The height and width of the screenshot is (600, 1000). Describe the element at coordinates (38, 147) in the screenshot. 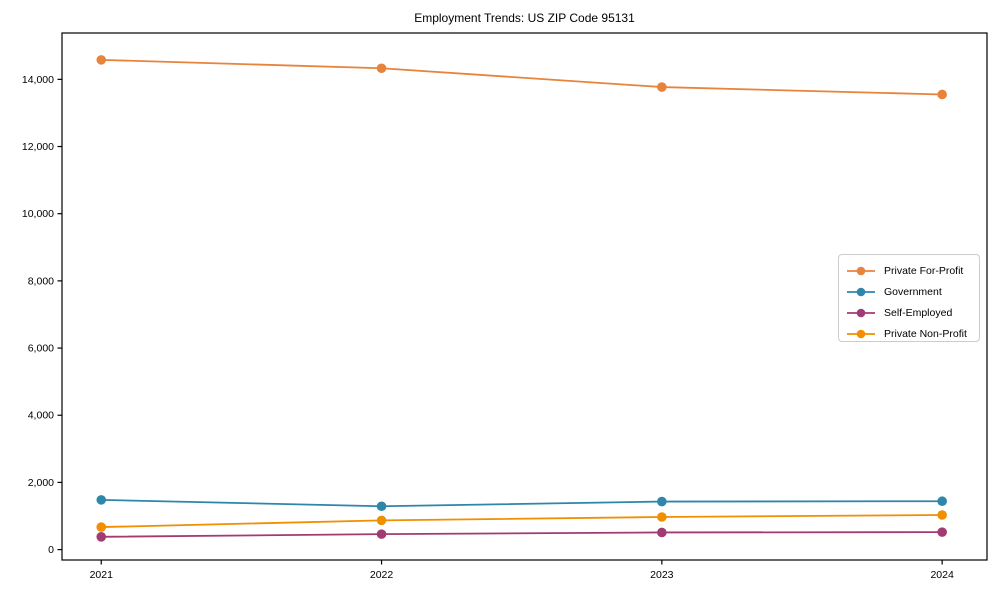

I see `y-tick-label: 12,000` at that location.